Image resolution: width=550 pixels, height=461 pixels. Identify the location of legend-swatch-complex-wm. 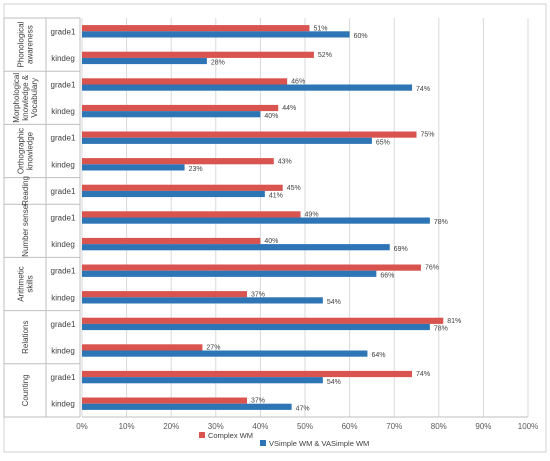
(202, 435).